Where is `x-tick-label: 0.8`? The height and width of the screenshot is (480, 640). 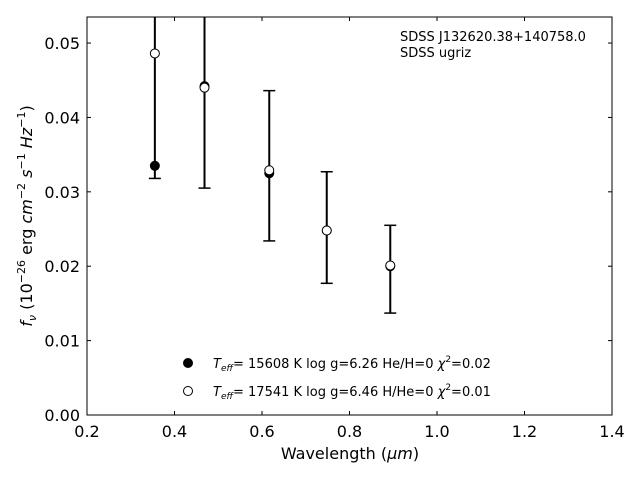 x-tick-label: 0.8 is located at coordinates (349, 431).